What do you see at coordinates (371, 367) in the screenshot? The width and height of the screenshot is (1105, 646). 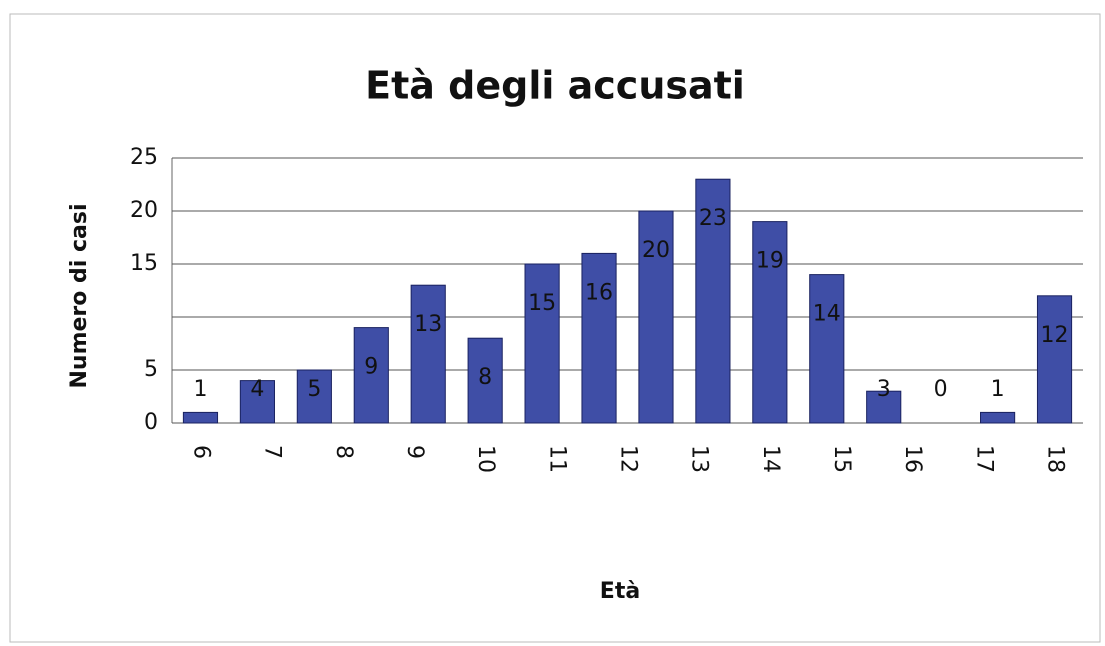 I see `data-label: 9` at bounding box center [371, 367].